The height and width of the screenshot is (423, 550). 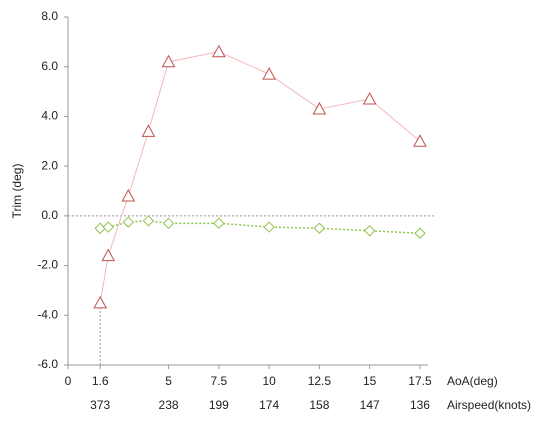 I want to click on x-tick-label: 0, so click(x=68, y=381).